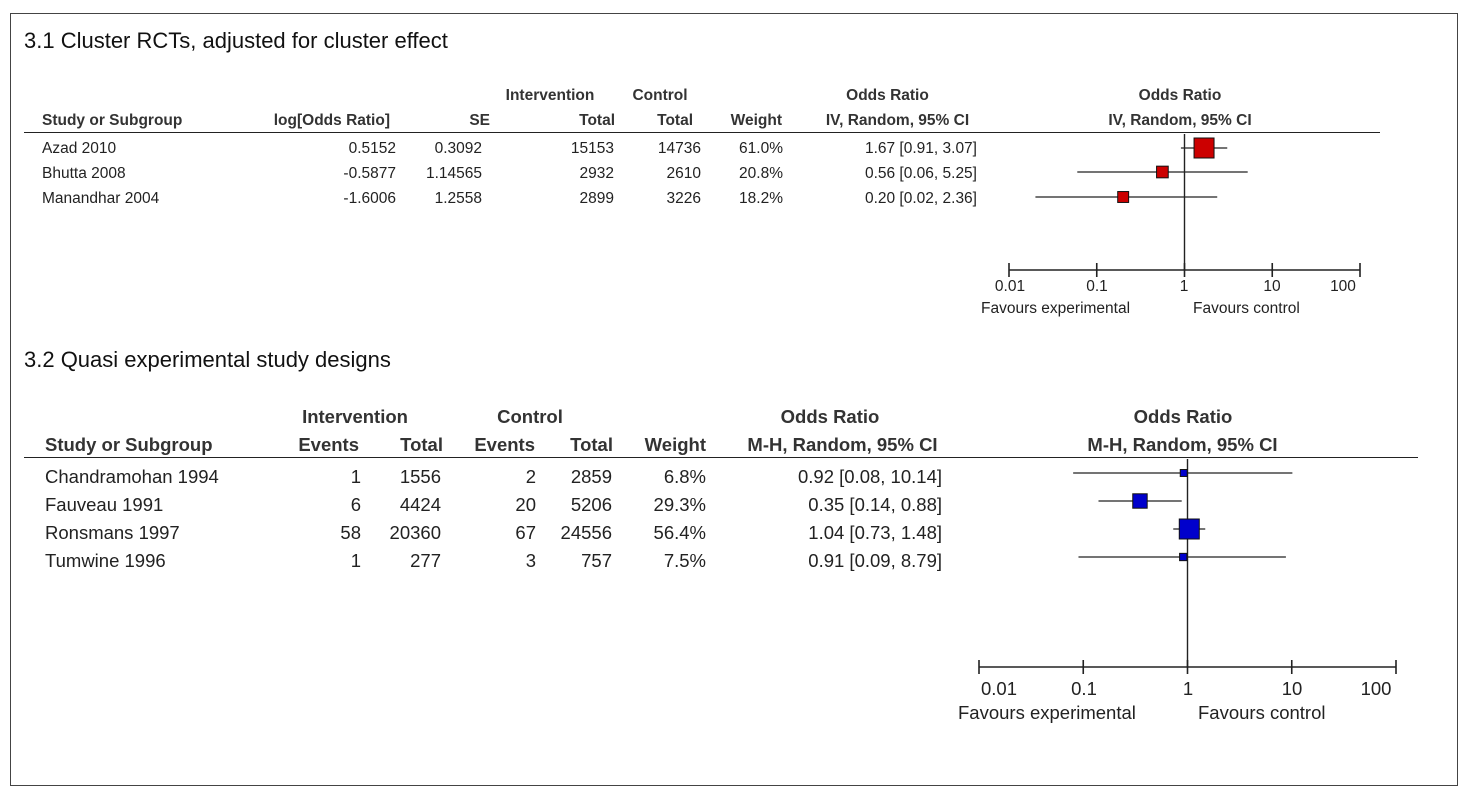 Image resolution: width=1470 pixels, height=800 pixels. Describe the element at coordinates (1183, 416) in the screenshot. I see `panel2-group-or-plot: Odds Ratio` at that location.